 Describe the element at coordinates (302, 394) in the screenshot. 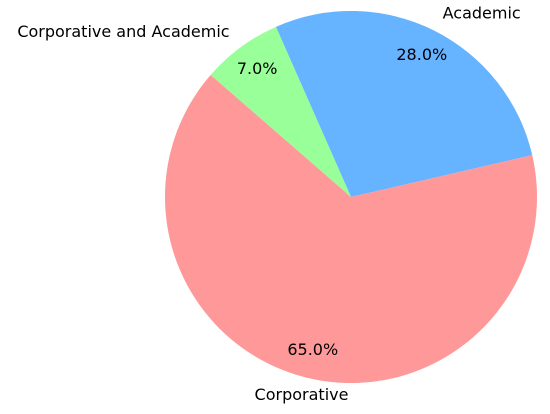

I see `slice-label: Corporative` at that location.